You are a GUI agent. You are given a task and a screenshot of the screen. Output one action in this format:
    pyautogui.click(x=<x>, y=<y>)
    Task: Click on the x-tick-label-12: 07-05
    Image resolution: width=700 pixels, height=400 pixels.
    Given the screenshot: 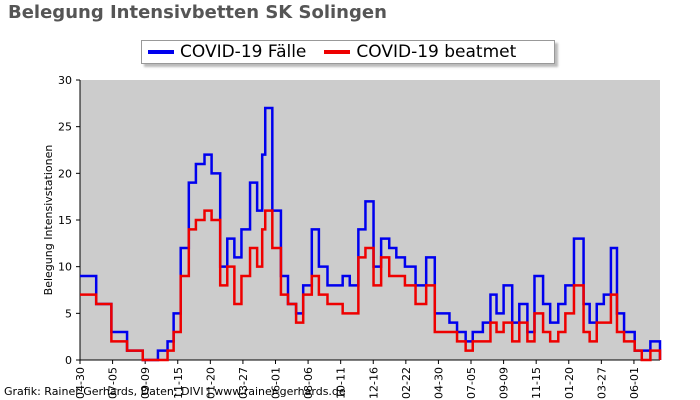 What is the action you would take?
    pyautogui.click(x=471, y=383)
    